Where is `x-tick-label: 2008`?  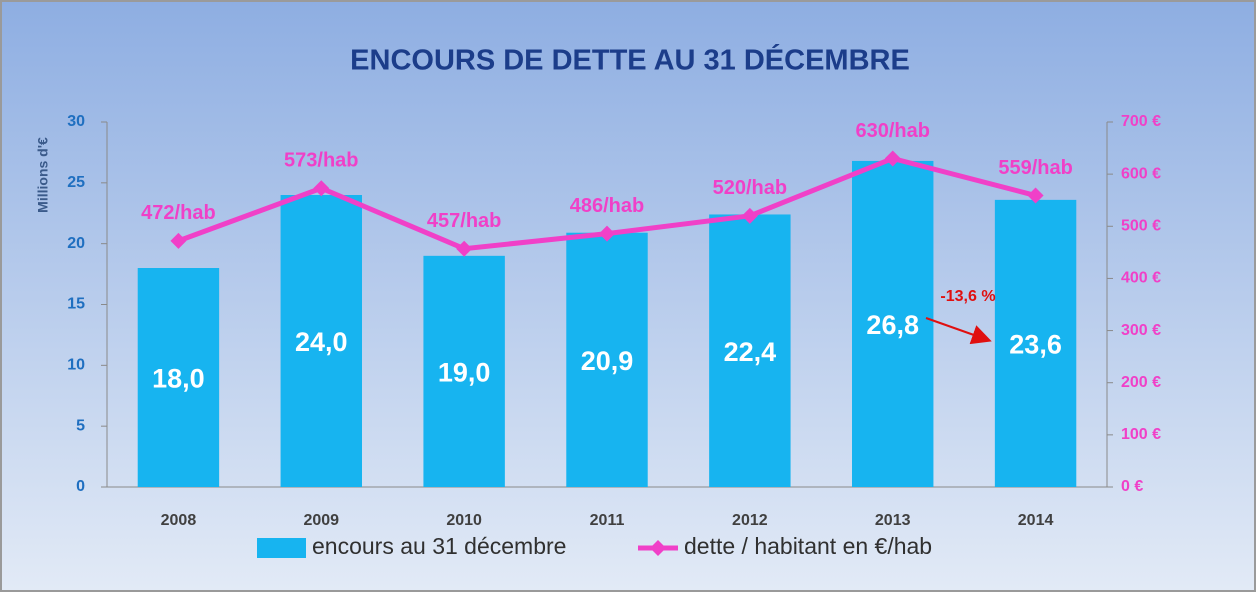
x-tick-label: 2008 is located at coordinates (179, 520).